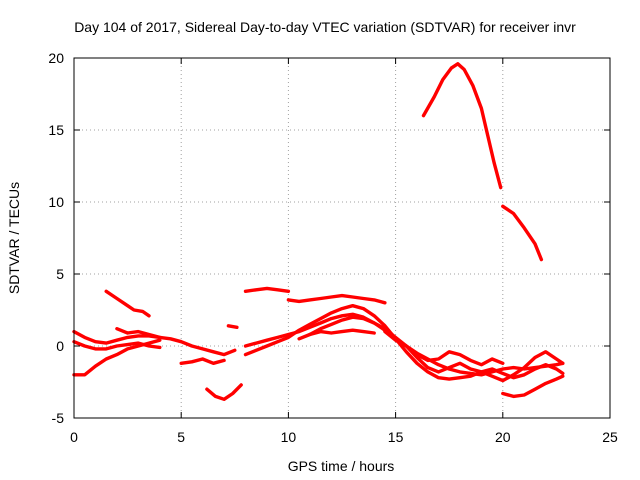 This screenshot has width=640, height=480. I want to click on series-line-s4, so click(117, 357).